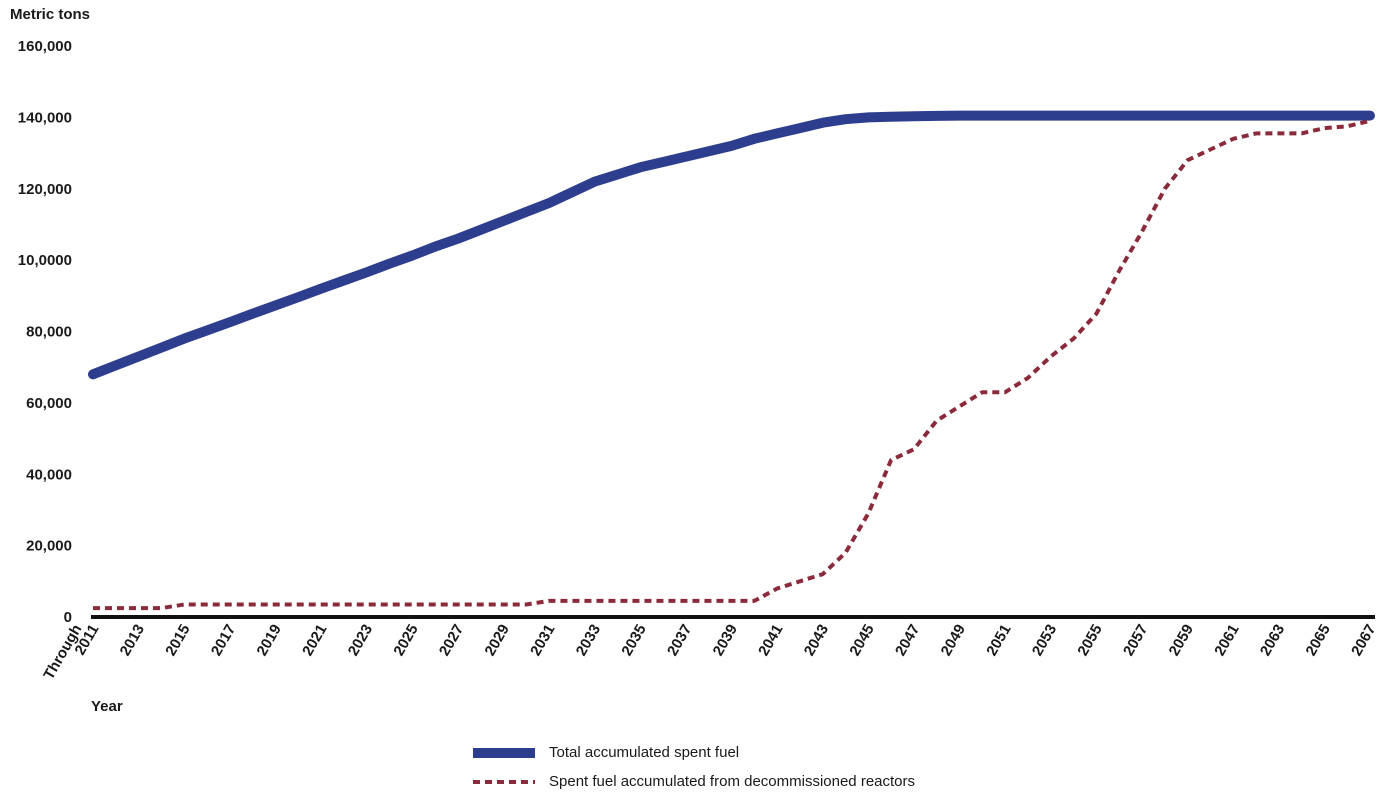 The height and width of the screenshot is (796, 1378). What do you see at coordinates (451, 640) in the screenshot?
I see `x-tick-label: 2027` at bounding box center [451, 640].